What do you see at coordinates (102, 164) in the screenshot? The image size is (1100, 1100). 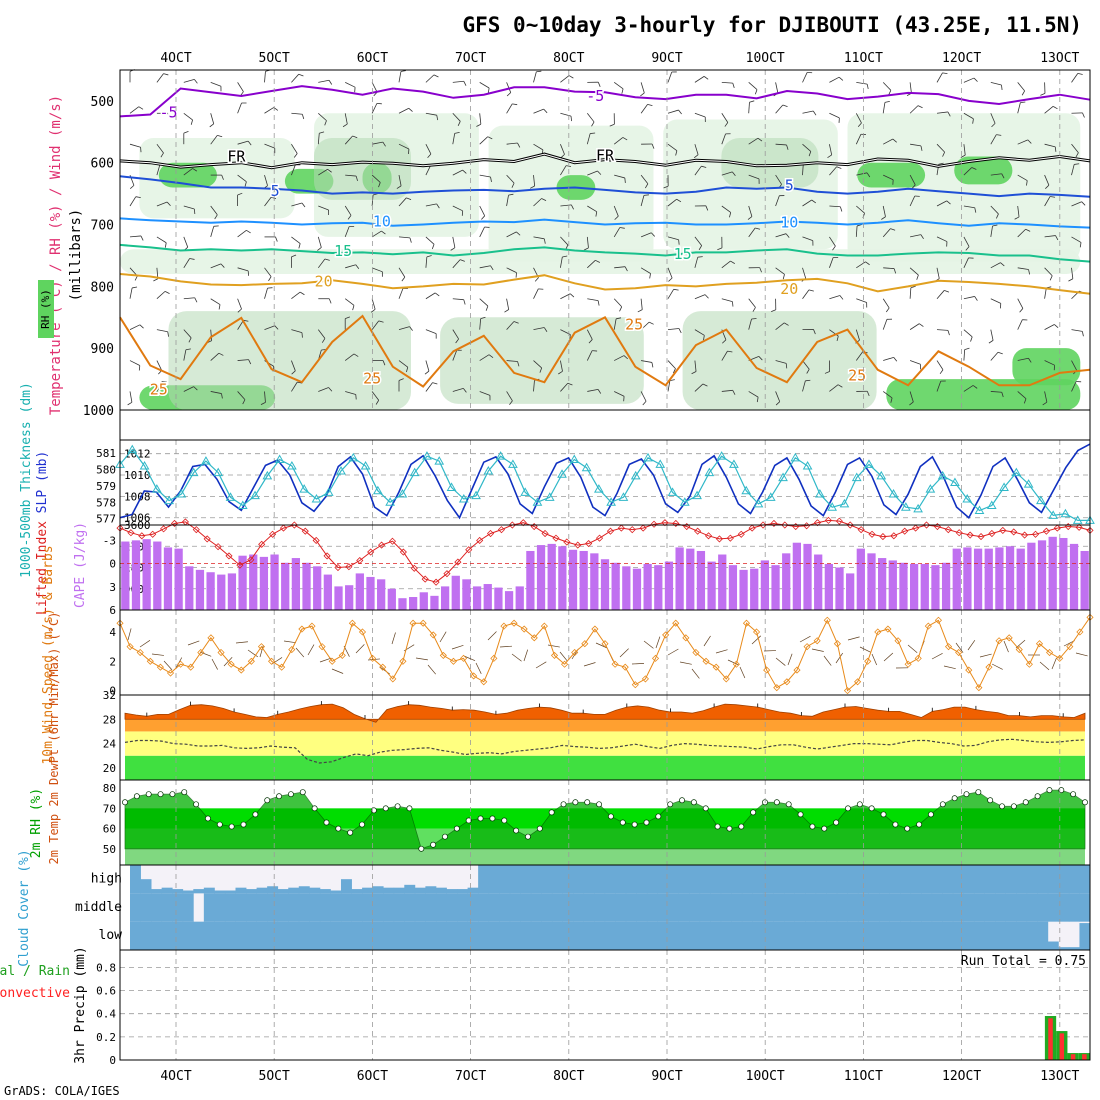 I see `pressure-tick: 600` at bounding box center [102, 164].